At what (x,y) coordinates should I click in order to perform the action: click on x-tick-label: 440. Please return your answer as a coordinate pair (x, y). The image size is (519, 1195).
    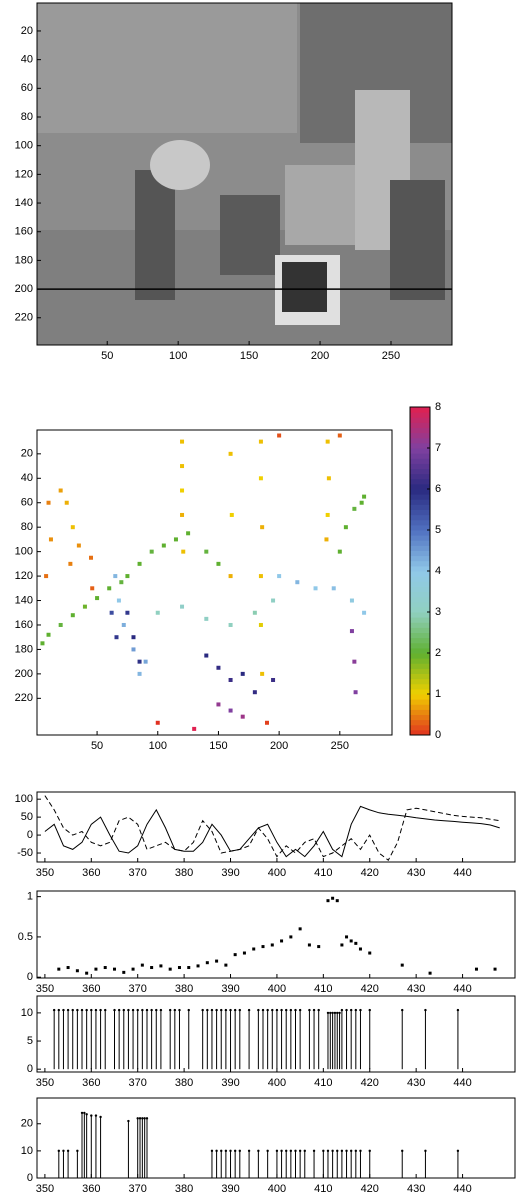
    Looking at the image, I should click on (462, 989).